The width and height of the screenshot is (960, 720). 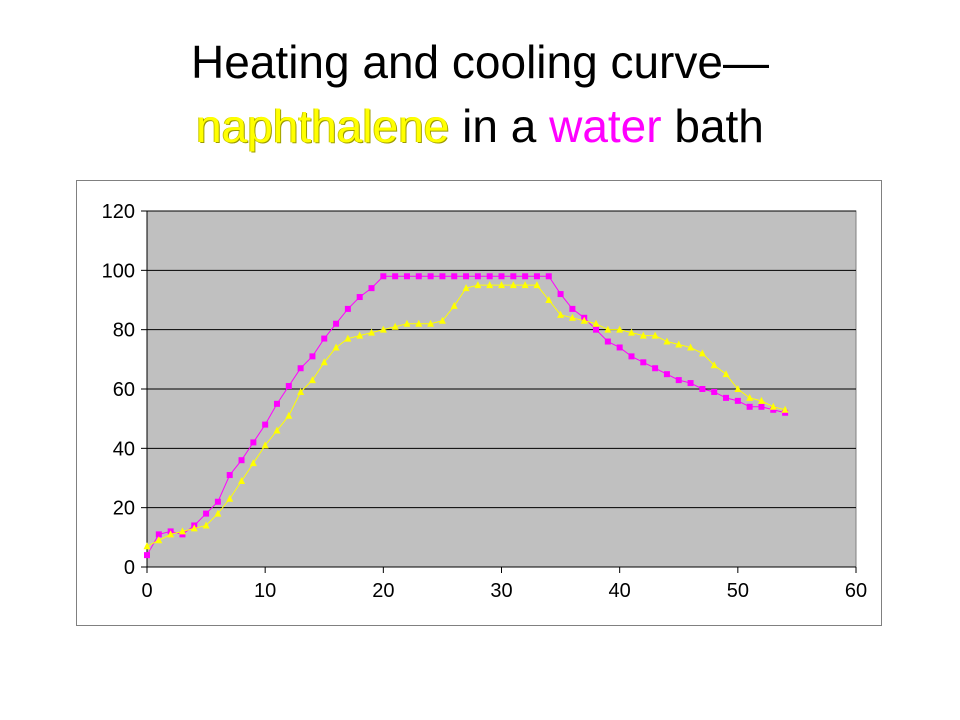 What do you see at coordinates (129, 568) in the screenshot?
I see `y-tick-label-0: 0` at bounding box center [129, 568].